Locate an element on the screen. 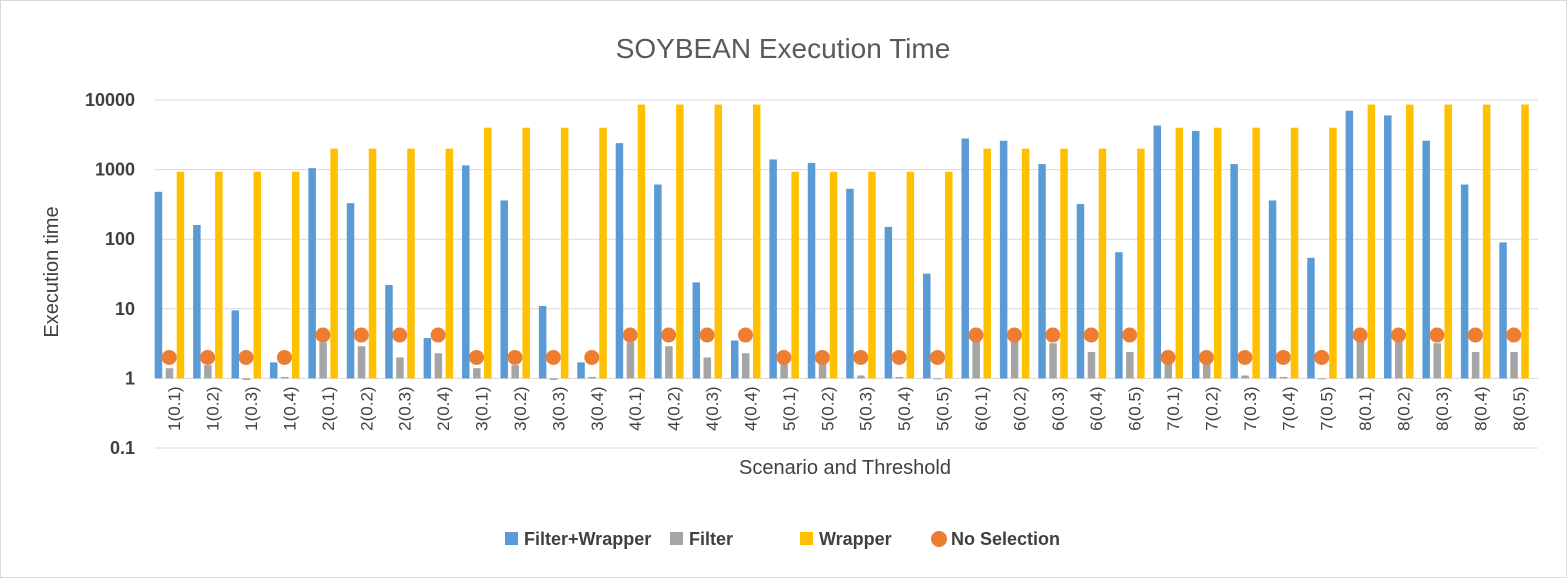 The height and width of the screenshot is (578, 1567). y-tick-label: 10 is located at coordinates (125, 309).